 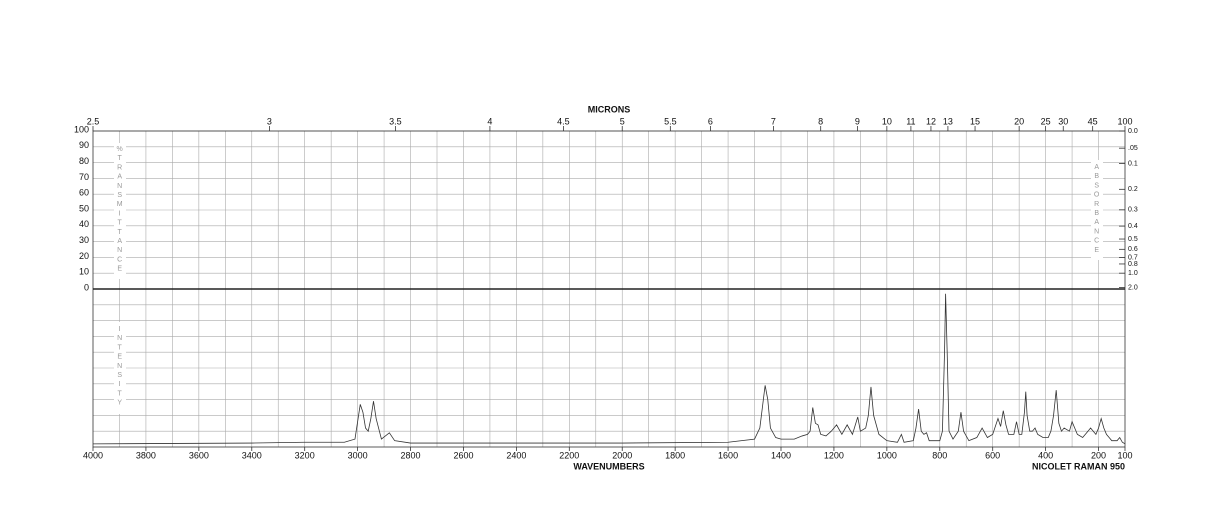 I want to click on y-tick-label: 70, so click(x=84, y=177).